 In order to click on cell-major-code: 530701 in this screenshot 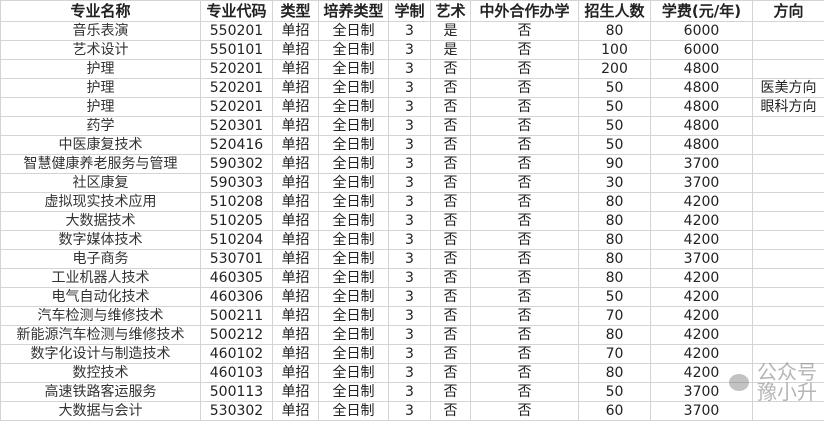, I will do `click(237, 259)`.